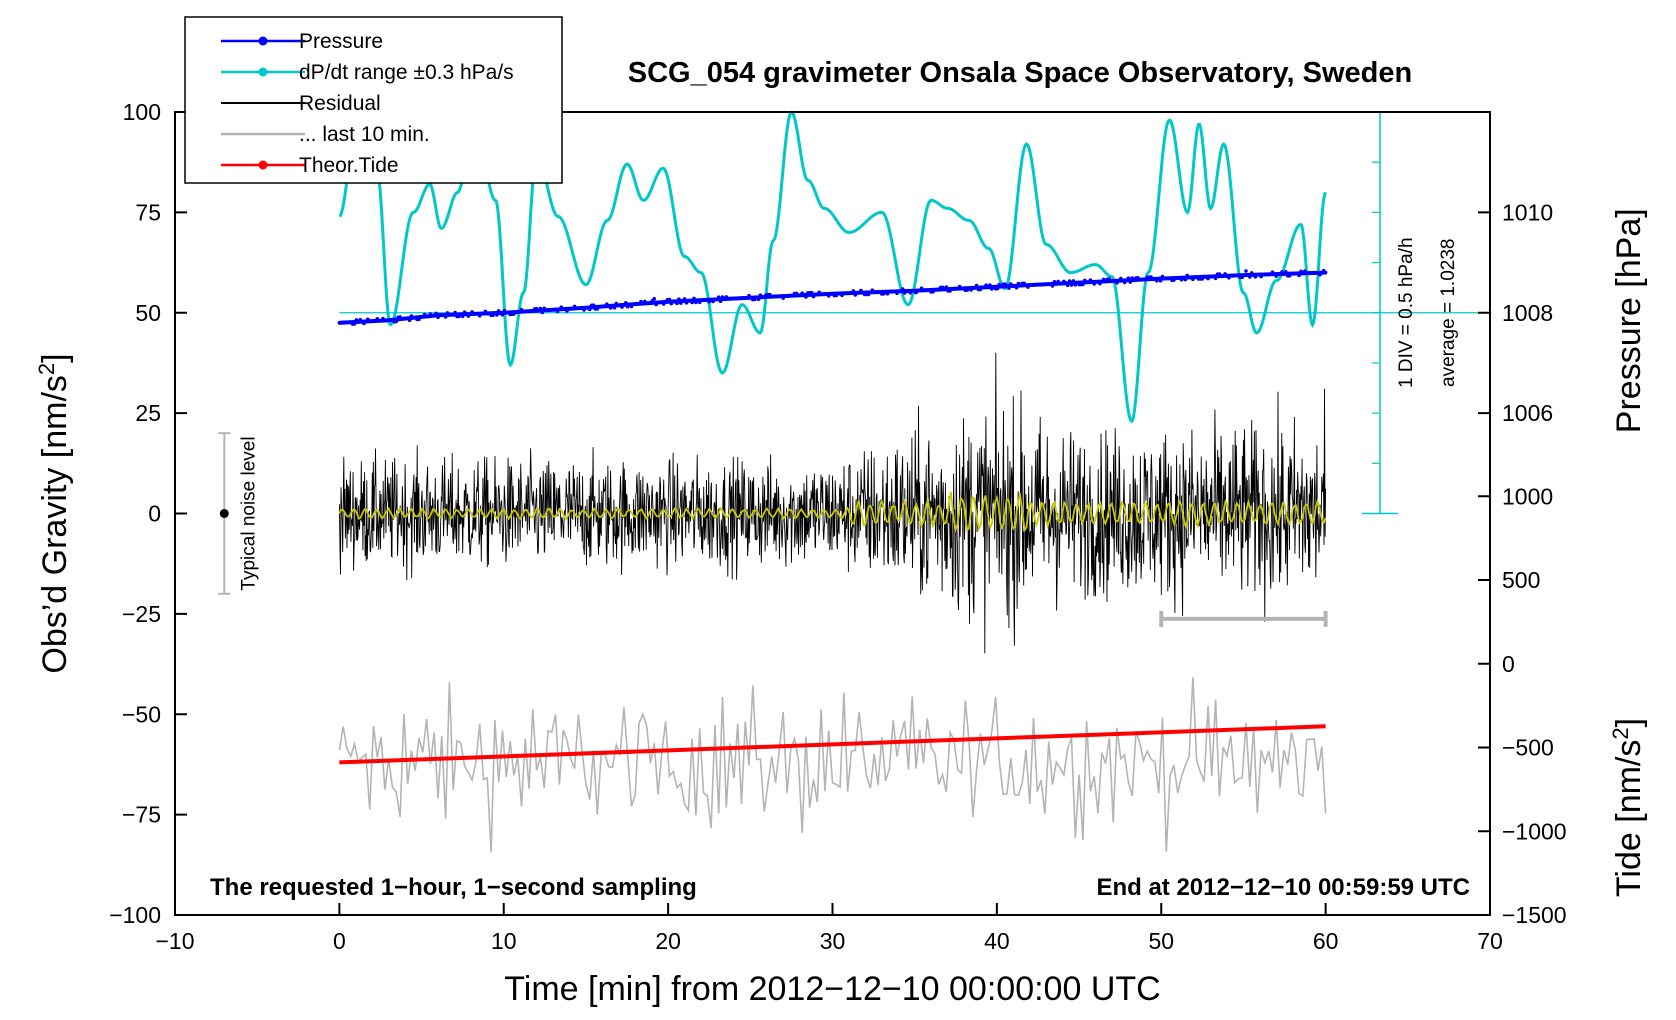 The width and height of the screenshot is (1676, 1020). What do you see at coordinates (453, 887) in the screenshot?
I see `bottom-left-note: The requested 1−hour, 1−second sampling` at bounding box center [453, 887].